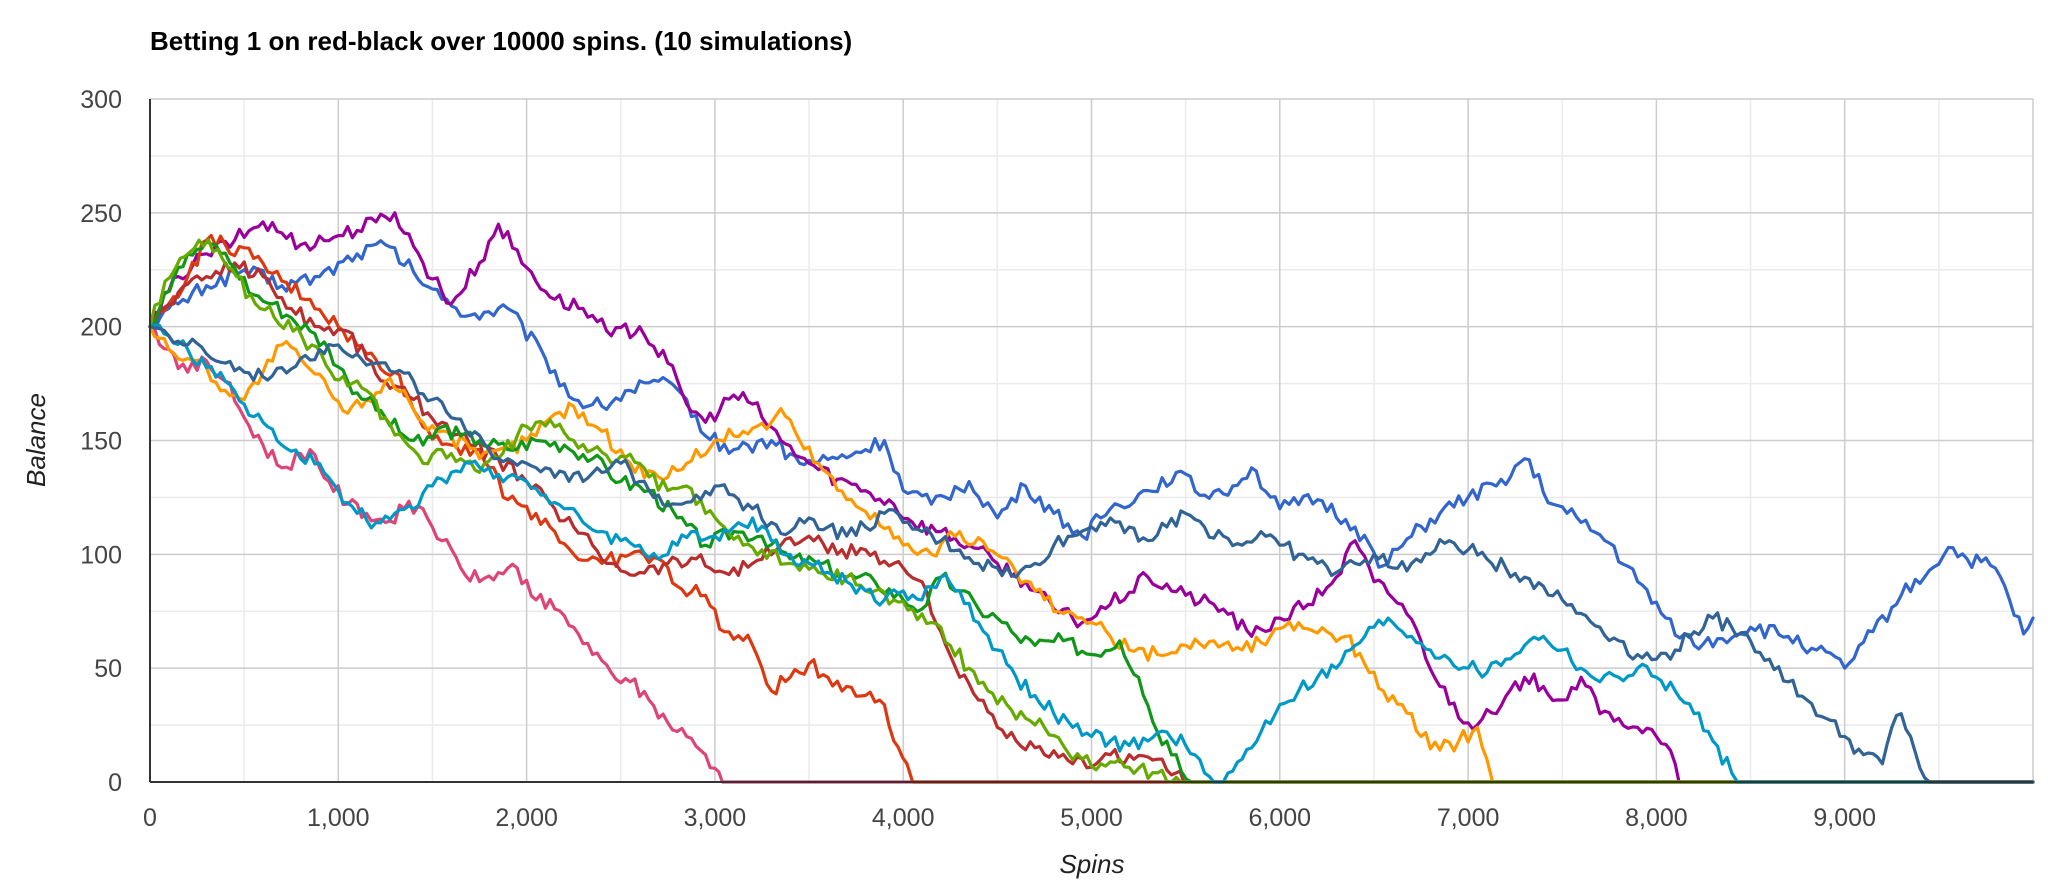  Describe the element at coordinates (101, 555) in the screenshot. I see `y-tick-label: 100` at that location.